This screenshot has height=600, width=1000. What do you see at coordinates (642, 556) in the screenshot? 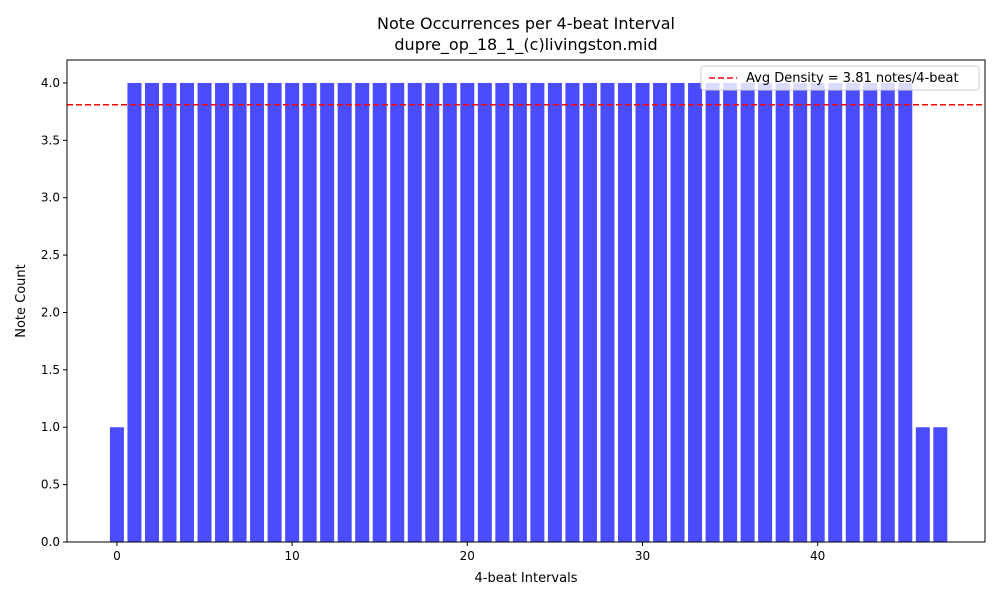
I see `x-tick-label: 30` at bounding box center [642, 556].